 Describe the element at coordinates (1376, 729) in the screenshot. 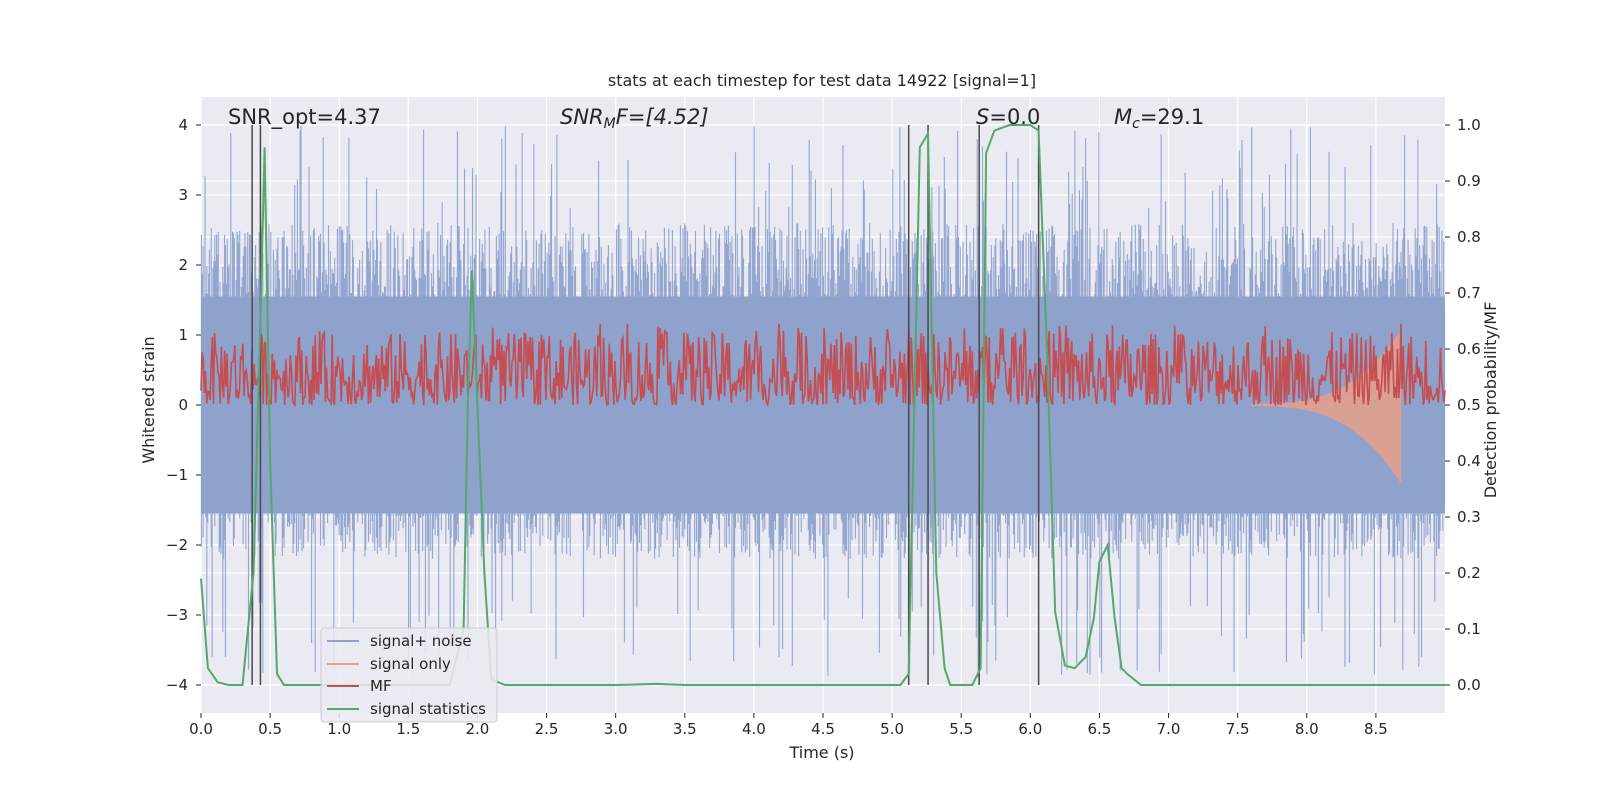

I see `x-tick-label: 8.5` at that location.